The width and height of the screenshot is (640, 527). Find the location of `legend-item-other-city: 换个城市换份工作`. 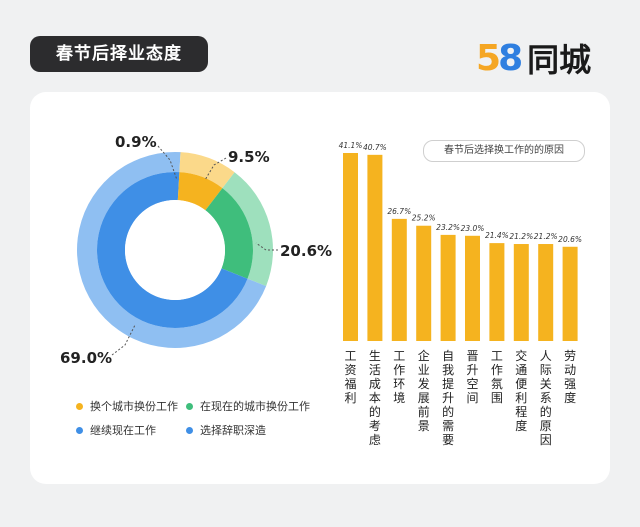

legend-item-other-city: 换个城市换份工作 is located at coordinates (127, 406).